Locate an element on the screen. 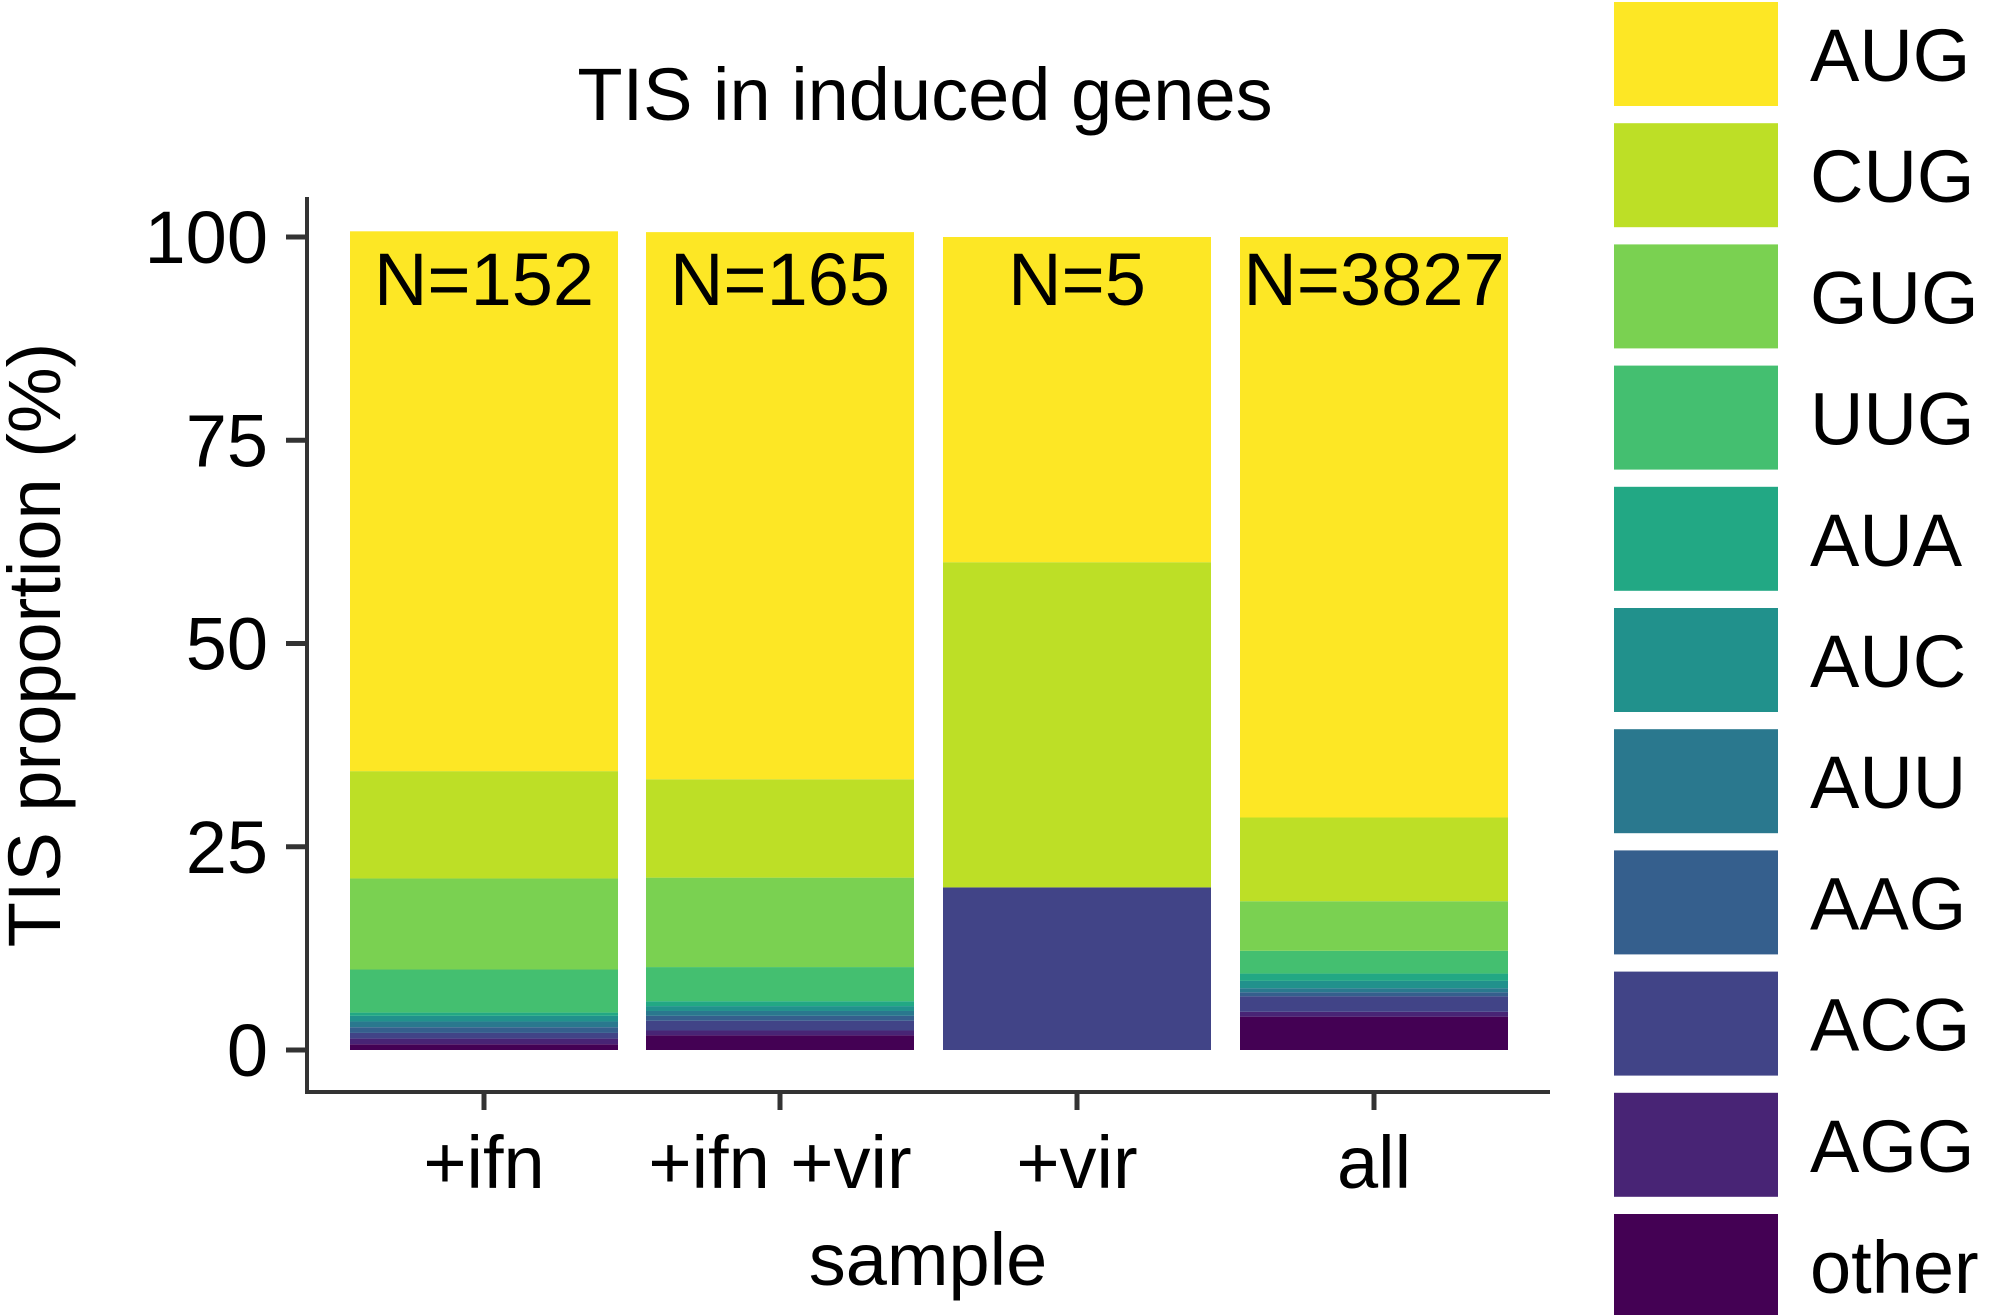  x-tick-label: +ifn is located at coordinates (483, 1162).